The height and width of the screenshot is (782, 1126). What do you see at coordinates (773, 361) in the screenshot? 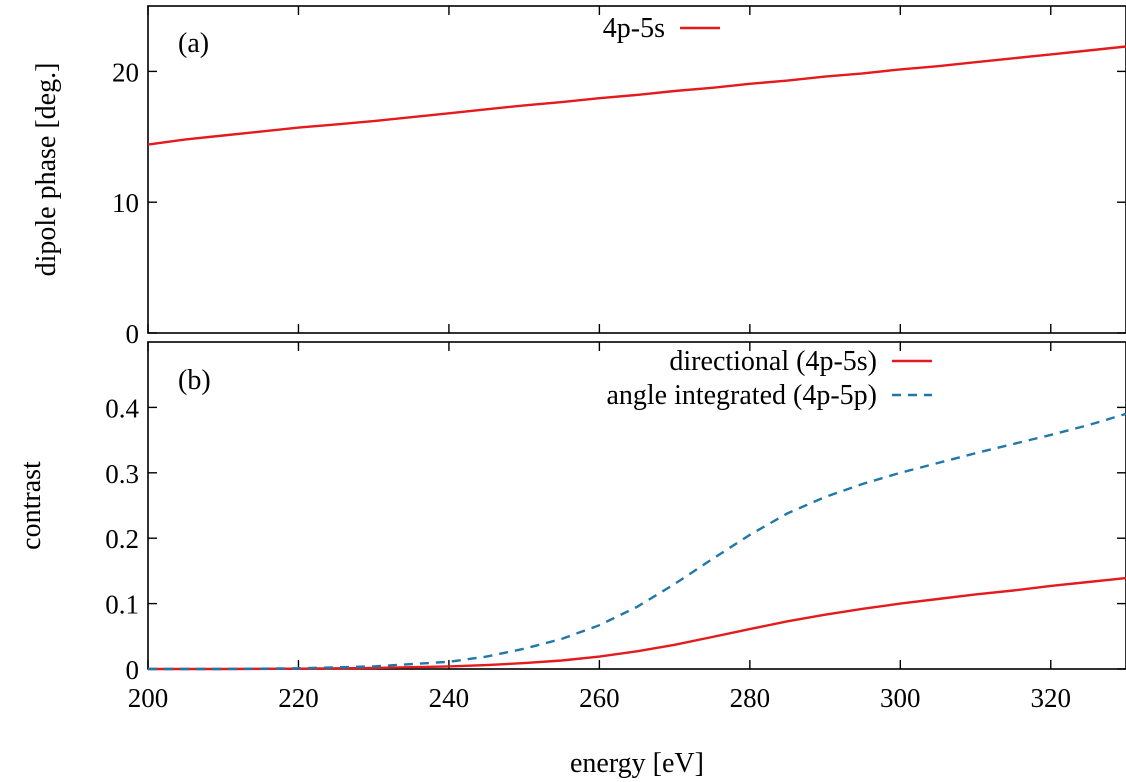
I see `legend-label: directional (4p-5s)` at bounding box center [773, 361].